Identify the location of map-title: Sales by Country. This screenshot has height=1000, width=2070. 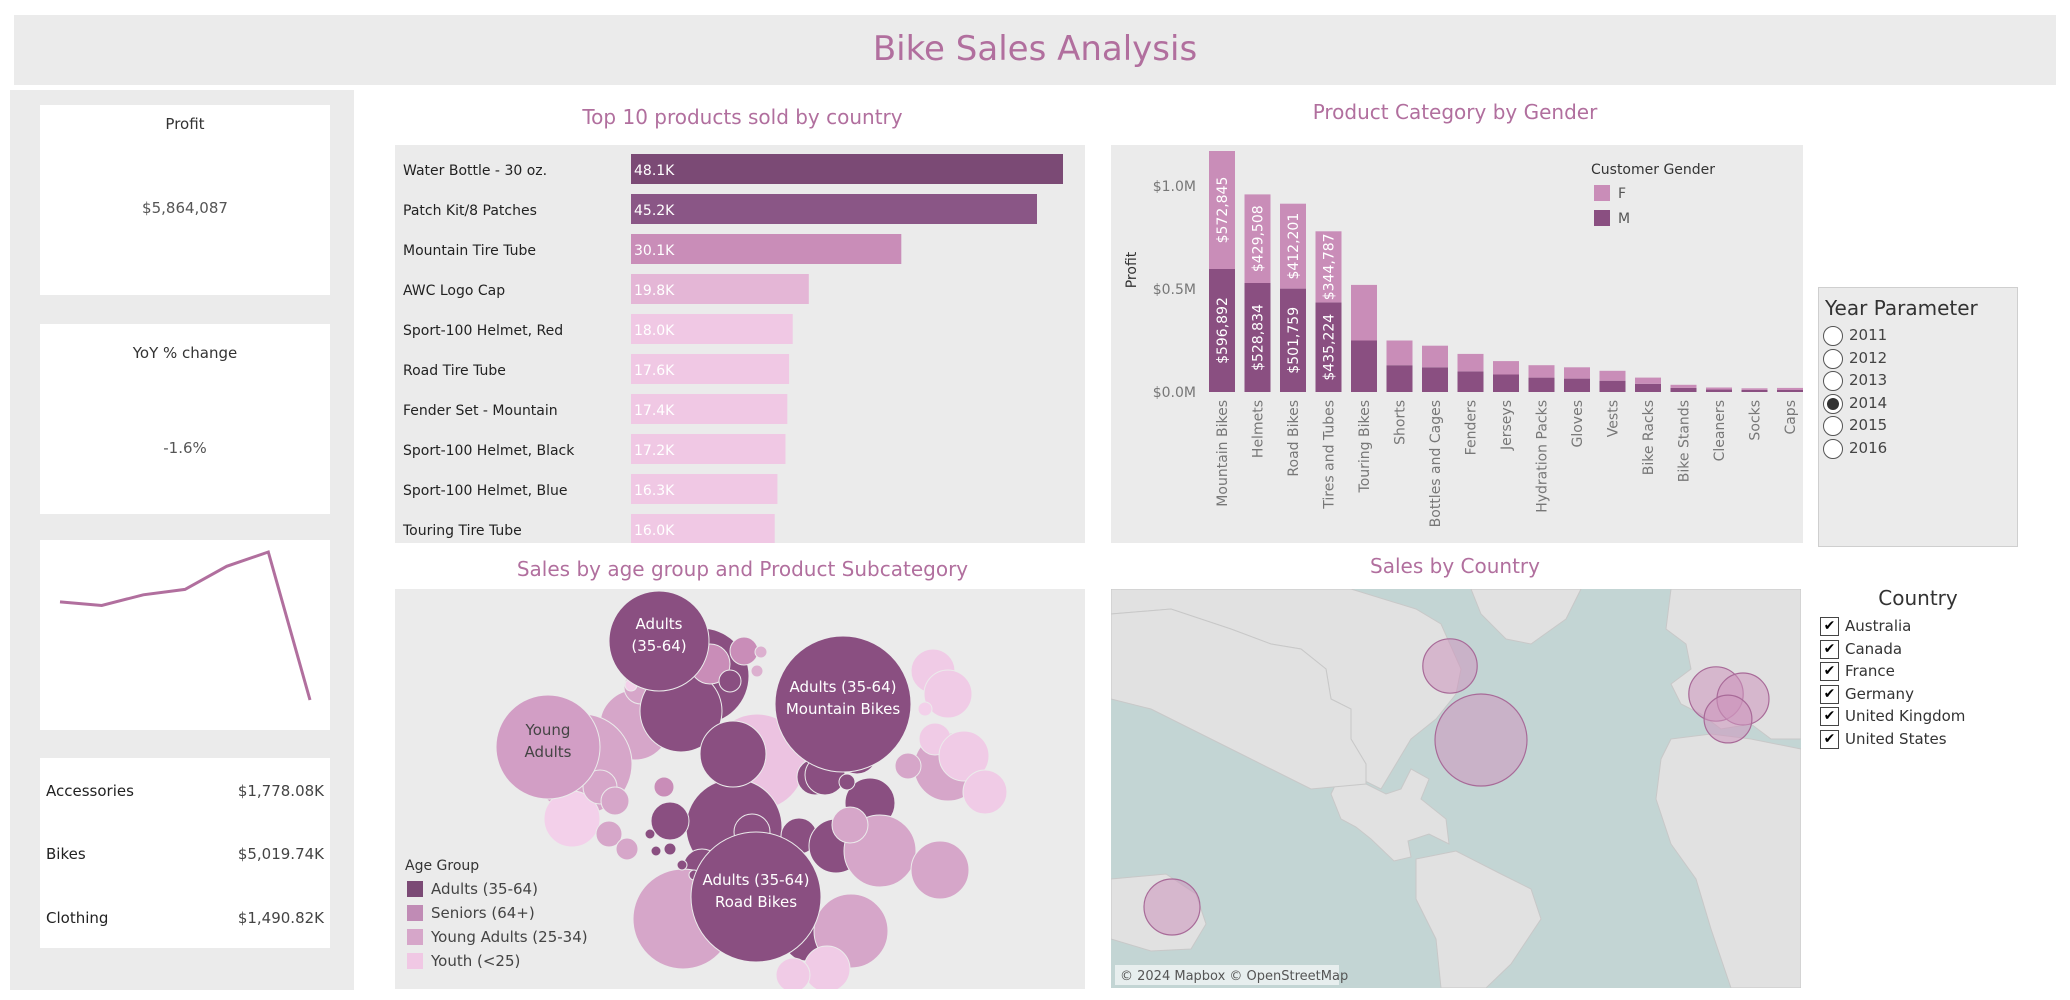
(1455, 566).